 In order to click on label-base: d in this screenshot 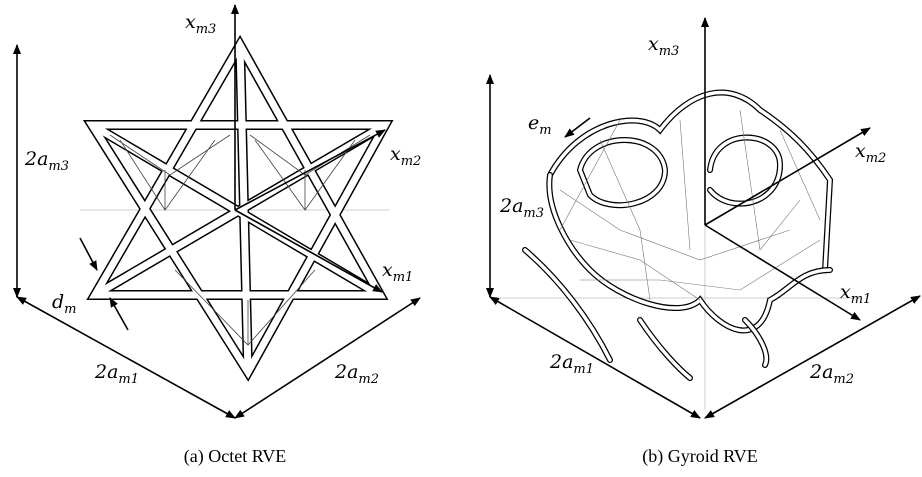, I will do `click(58, 302)`.